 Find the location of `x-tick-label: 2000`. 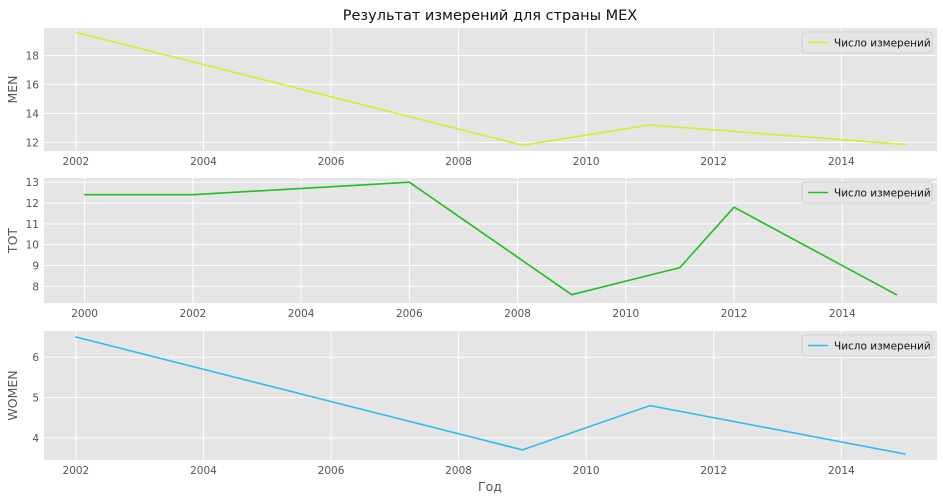

x-tick-label: 2000 is located at coordinates (84, 314).